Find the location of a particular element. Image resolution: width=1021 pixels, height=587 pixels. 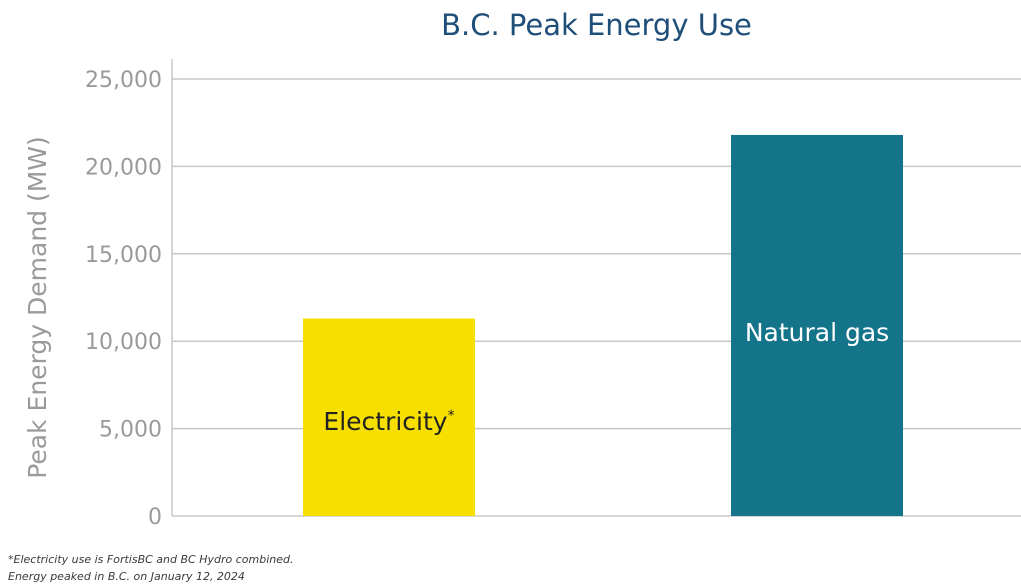

bar-electricity is located at coordinates (389, 417).